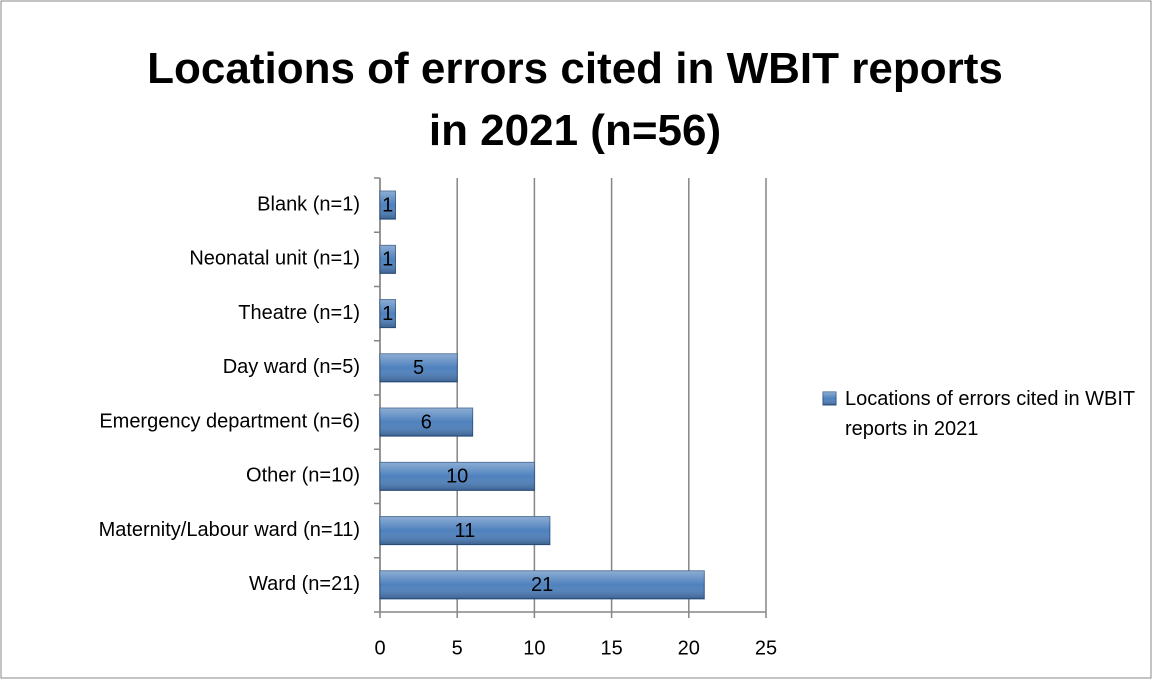  I want to click on x-tick-label: 15, so click(611, 648).